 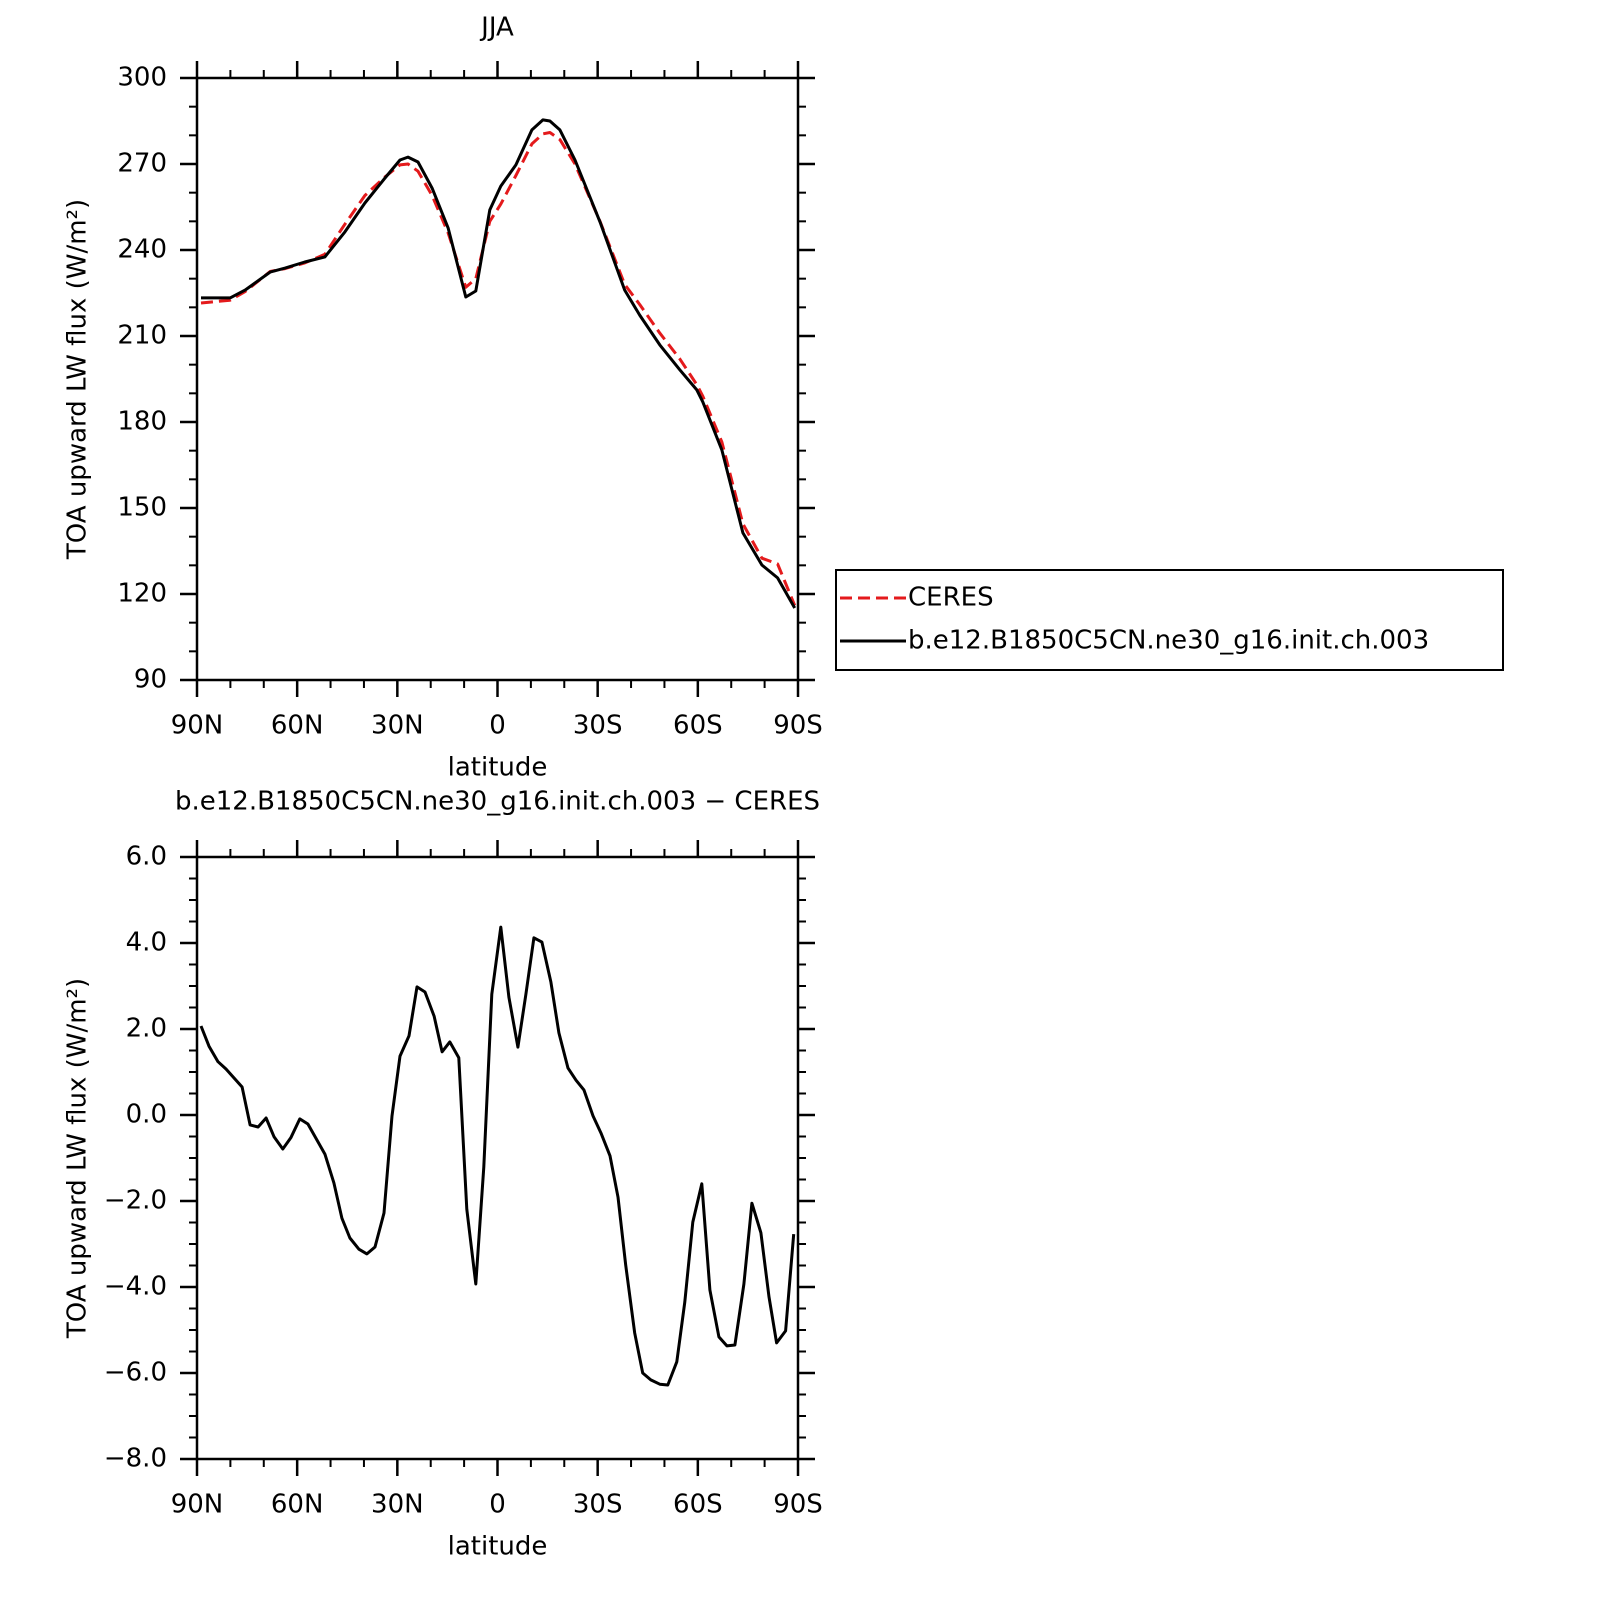 What do you see at coordinates (496, 28) in the screenshot?
I see `chart-title: JJA` at bounding box center [496, 28].